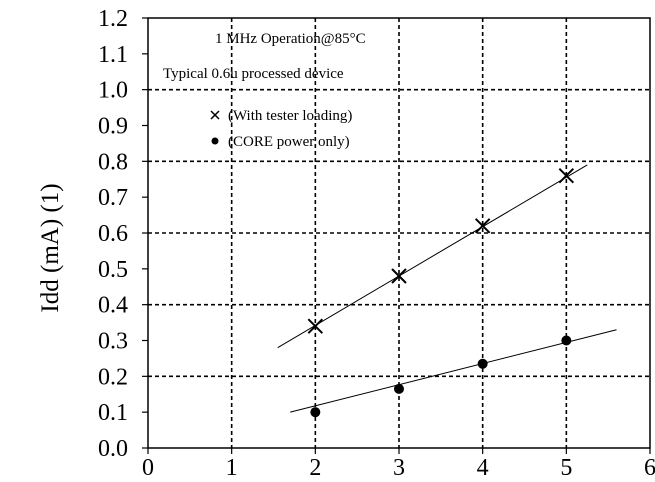 The height and width of the screenshot is (482, 655). I want to click on x-axis-ticks: 0 1 2 3 4 5 6, so click(398, 464).